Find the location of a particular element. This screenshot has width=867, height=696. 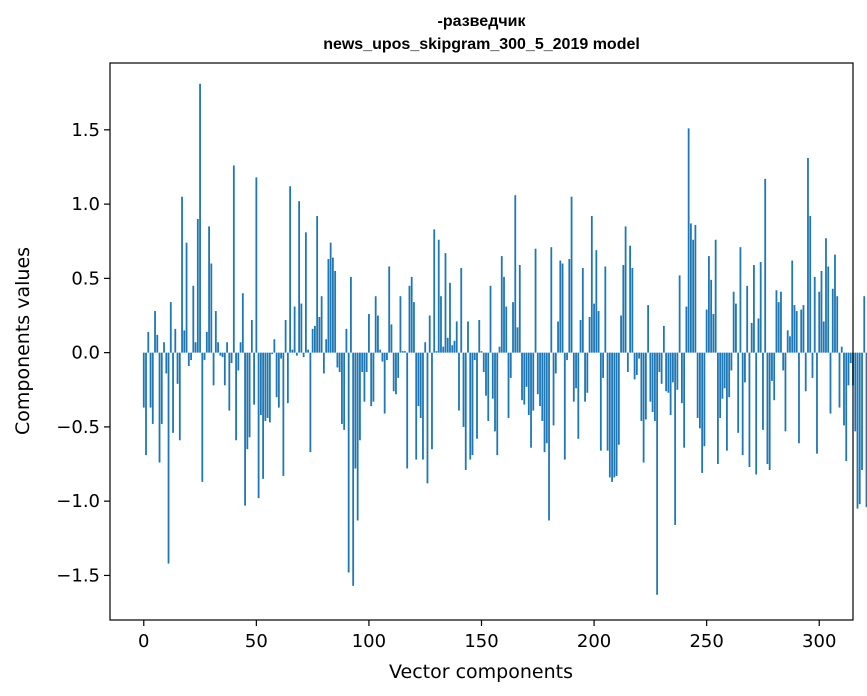

x-tick-label: 100 is located at coordinates (369, 641).